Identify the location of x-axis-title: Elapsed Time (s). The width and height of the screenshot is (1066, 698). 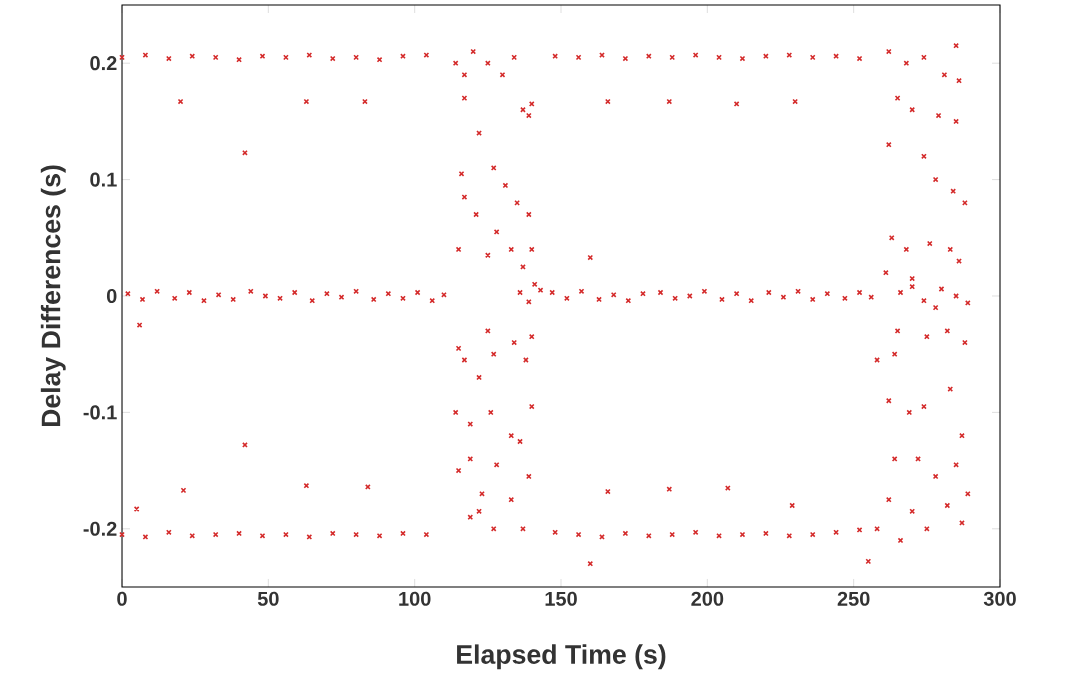
(561, 657).